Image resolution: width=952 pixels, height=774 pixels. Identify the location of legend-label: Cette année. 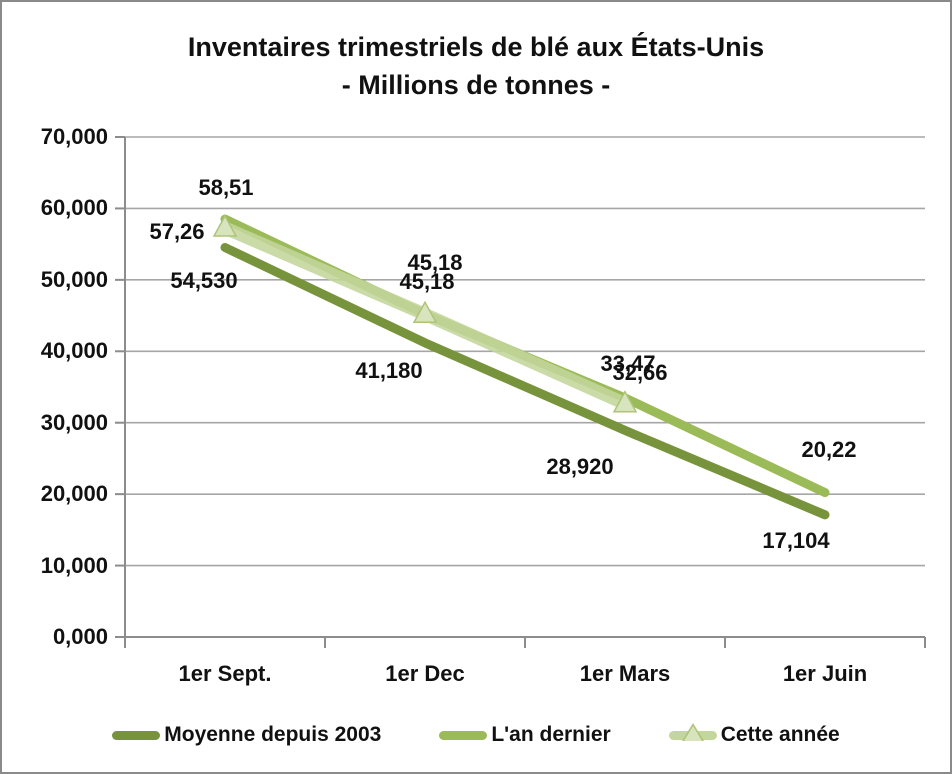
(780, 734).